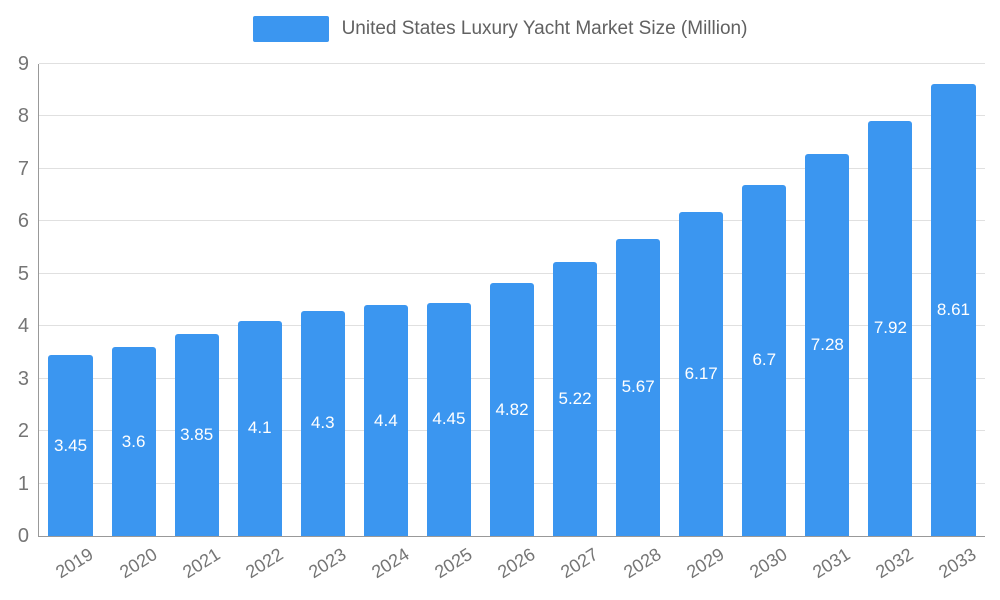 This screenshot has width=1000, height=600. I want to click on bar-value-label: 5.22, so click(575, 399).